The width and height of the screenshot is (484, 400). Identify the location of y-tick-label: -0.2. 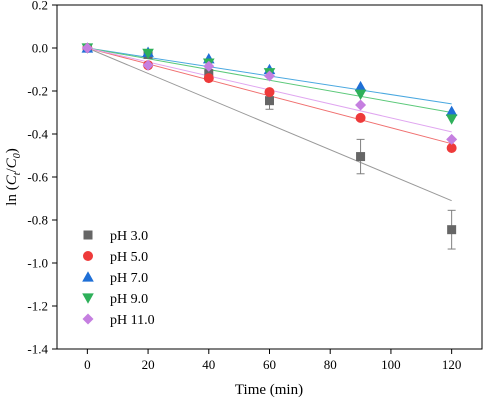
(37, 91).